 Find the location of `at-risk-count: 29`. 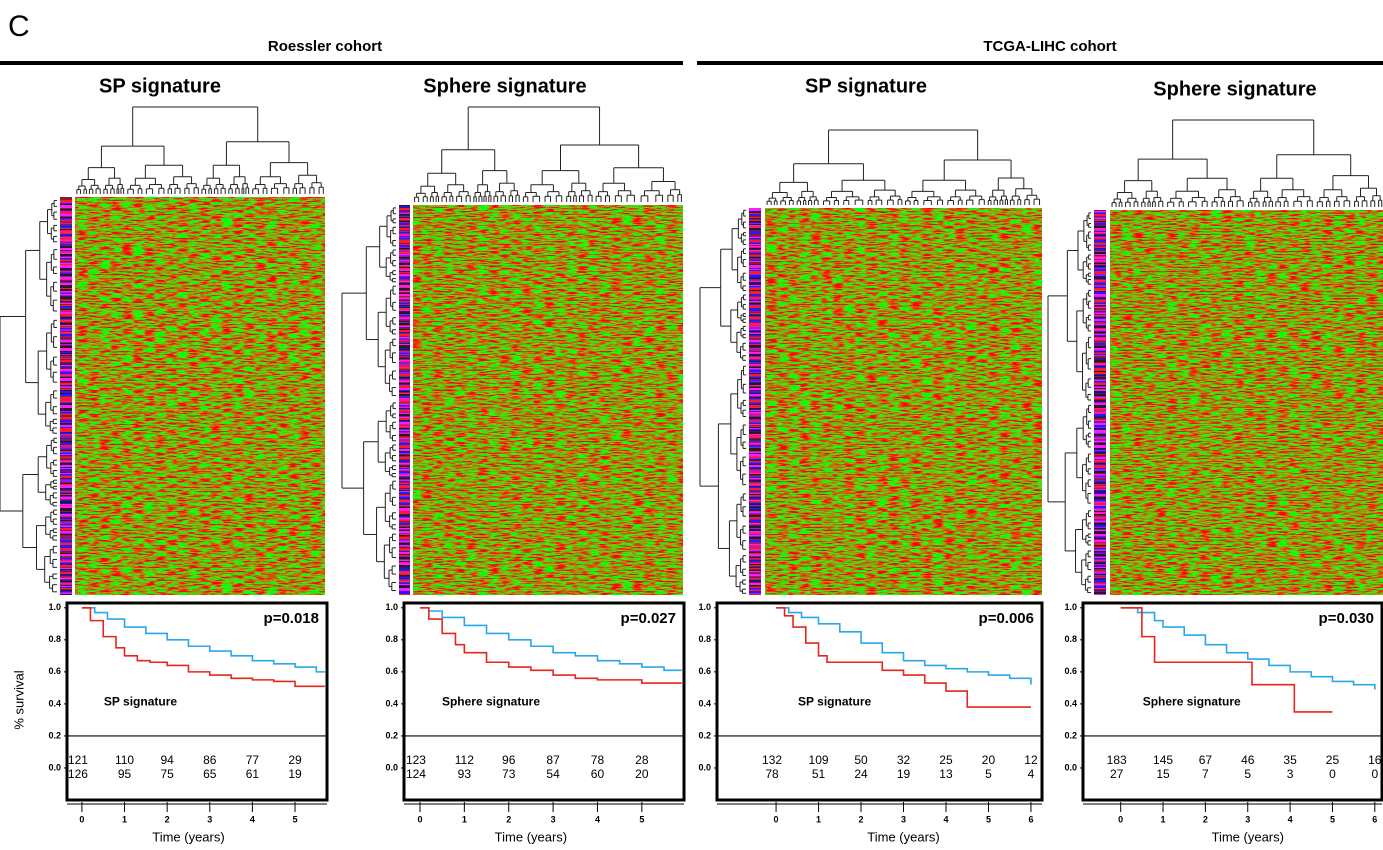

at-risk-count: 29 is located at coordinates (295, 760).